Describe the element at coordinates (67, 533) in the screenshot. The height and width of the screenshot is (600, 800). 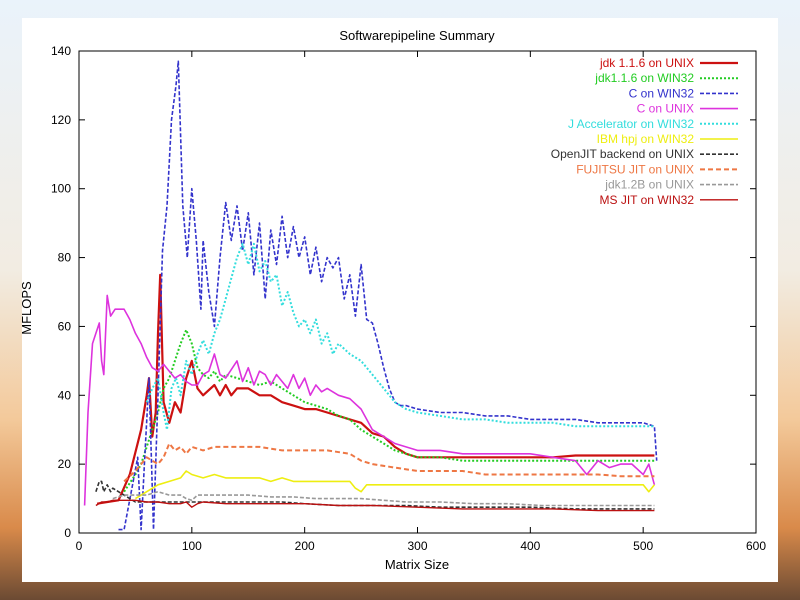
I see `y-tick-label: 0` at that location.